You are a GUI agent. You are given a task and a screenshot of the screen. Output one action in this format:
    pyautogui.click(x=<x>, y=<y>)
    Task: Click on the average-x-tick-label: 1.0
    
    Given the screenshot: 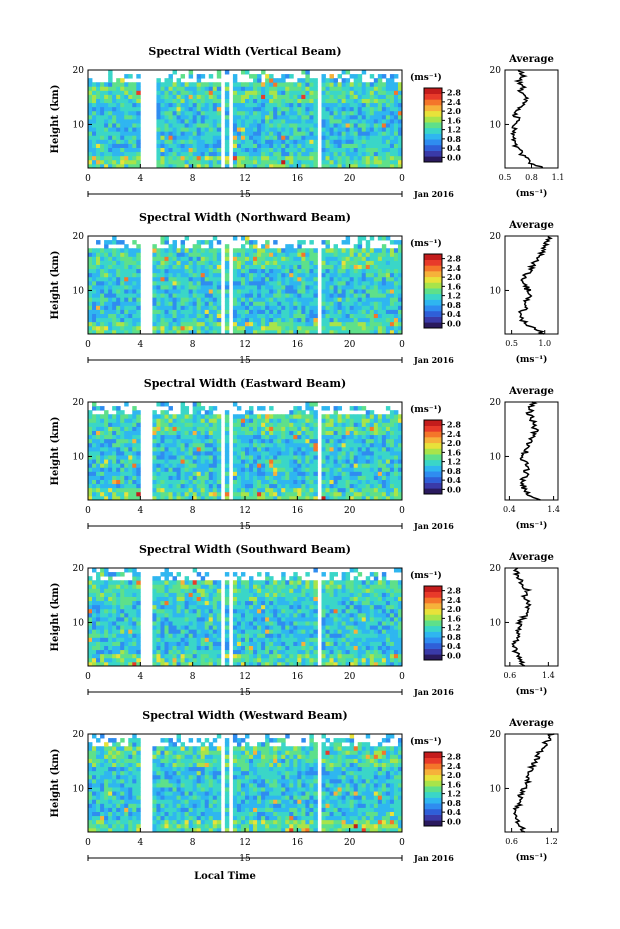 What is the action you would take?
    pyautogui.click(x=544, y=343)
    